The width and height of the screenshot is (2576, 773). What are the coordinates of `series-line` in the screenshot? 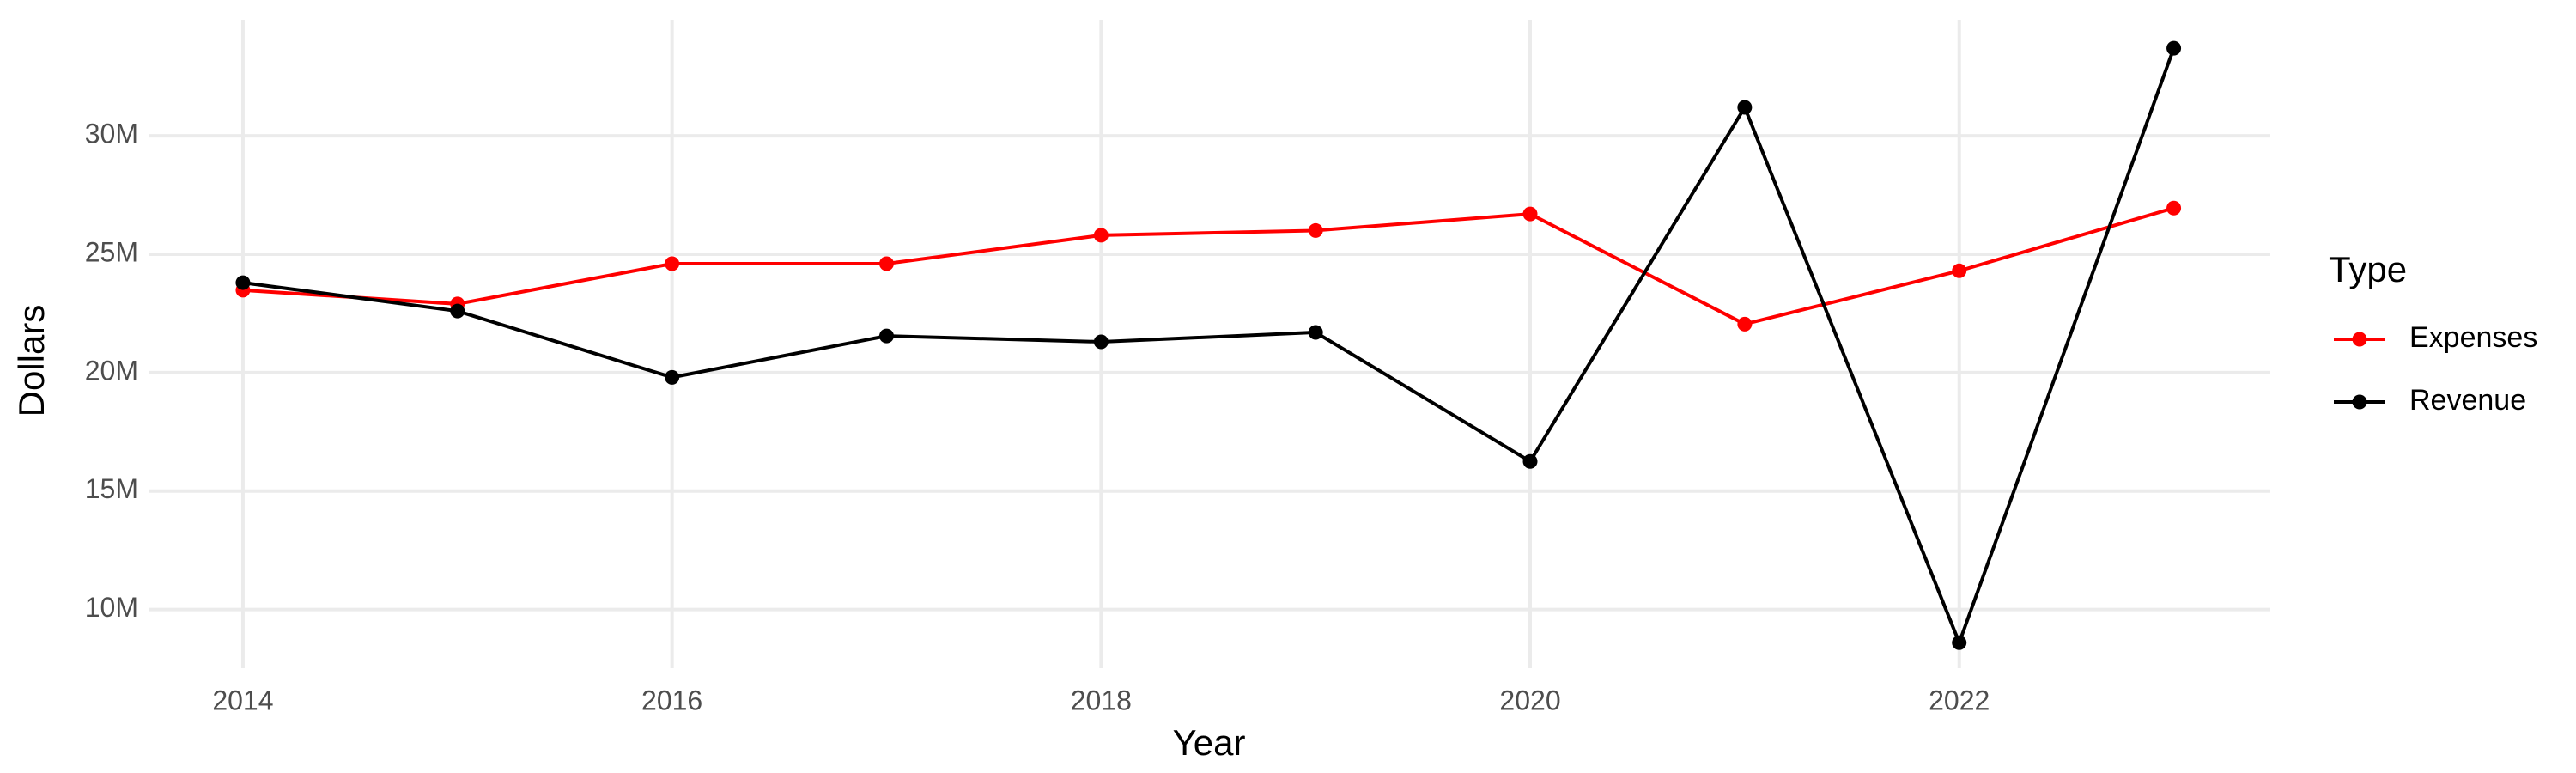 It's located at (1208, 266).